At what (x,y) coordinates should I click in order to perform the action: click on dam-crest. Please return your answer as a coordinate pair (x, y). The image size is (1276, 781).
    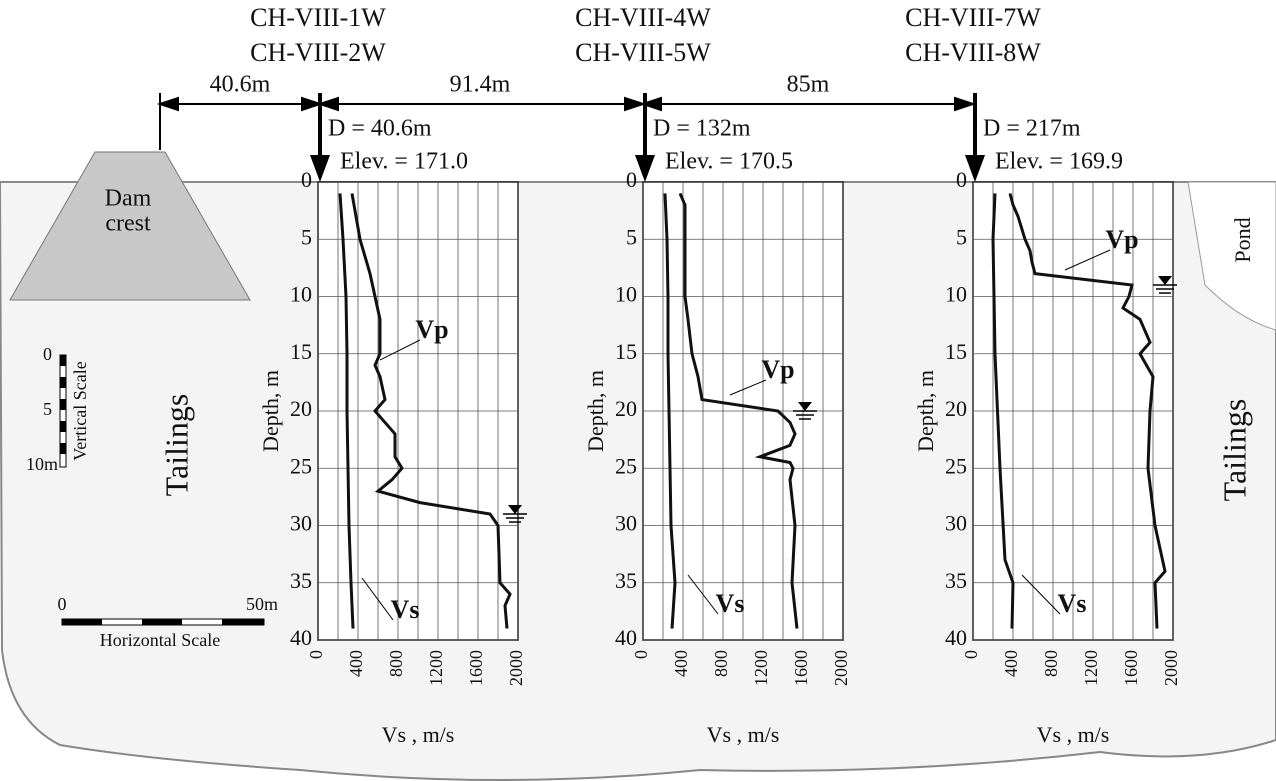
    Looking at the image, I should click on (130, 226).